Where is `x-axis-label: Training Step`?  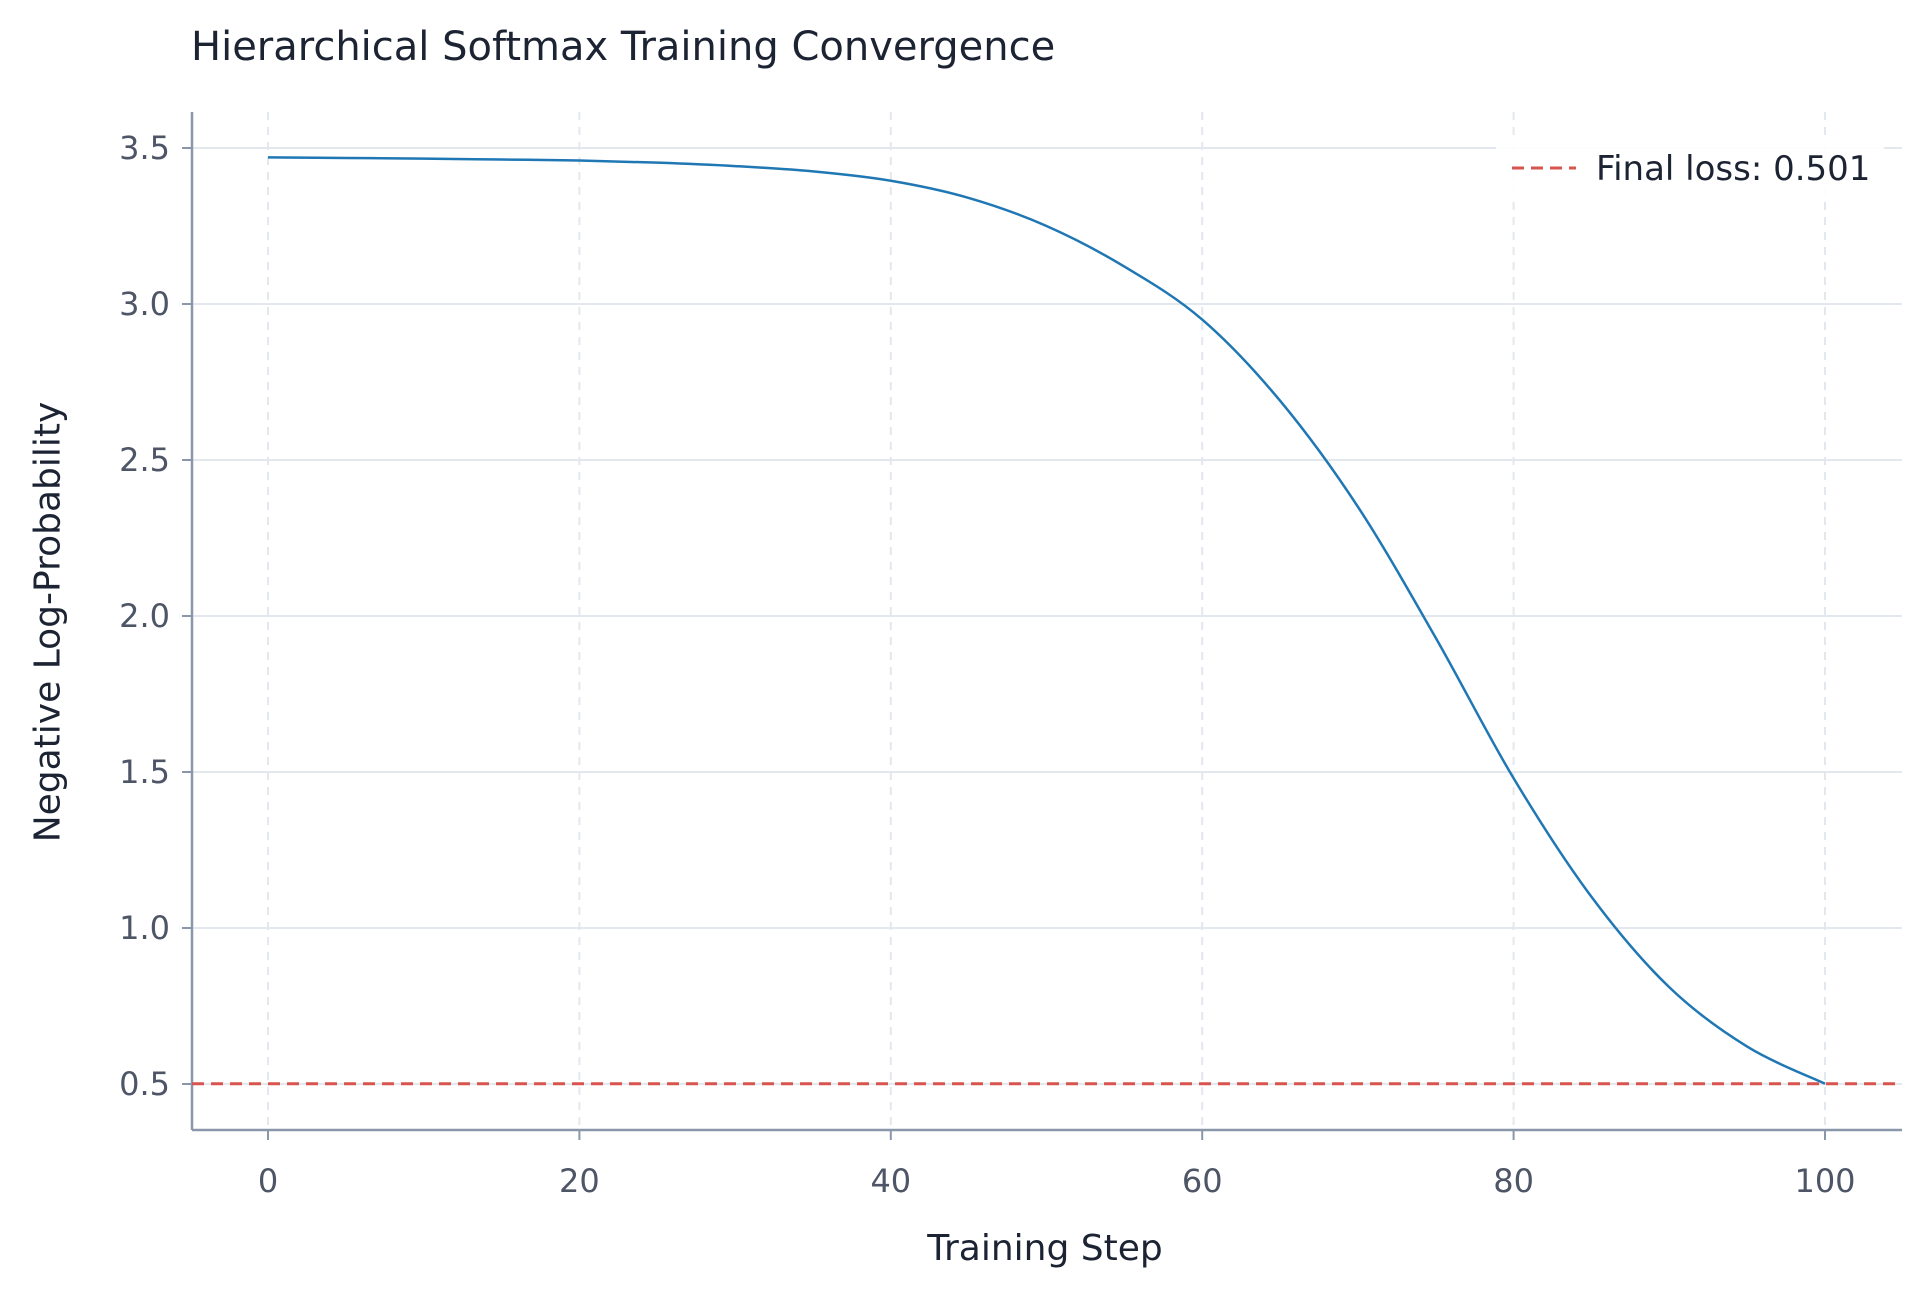 x-axis-label: Training Step is located at coordinates (1045, 1248).